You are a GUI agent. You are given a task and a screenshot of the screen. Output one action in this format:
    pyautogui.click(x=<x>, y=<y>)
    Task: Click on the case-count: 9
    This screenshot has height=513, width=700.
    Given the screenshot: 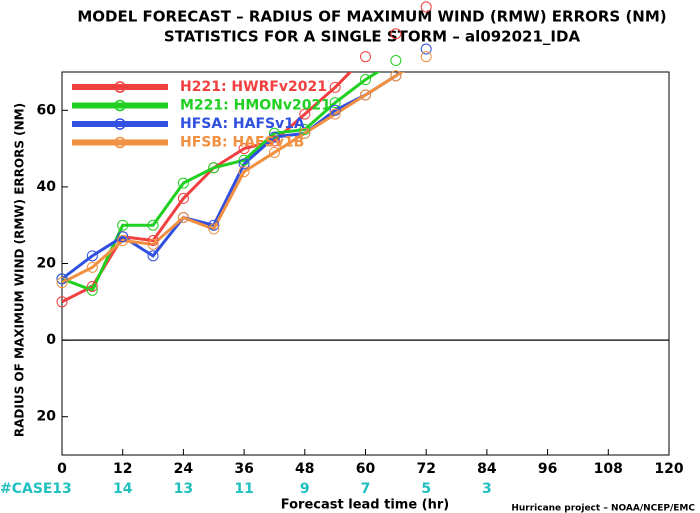 What is the action you would take?
    pyautogui.click(x=305, y=489)
    